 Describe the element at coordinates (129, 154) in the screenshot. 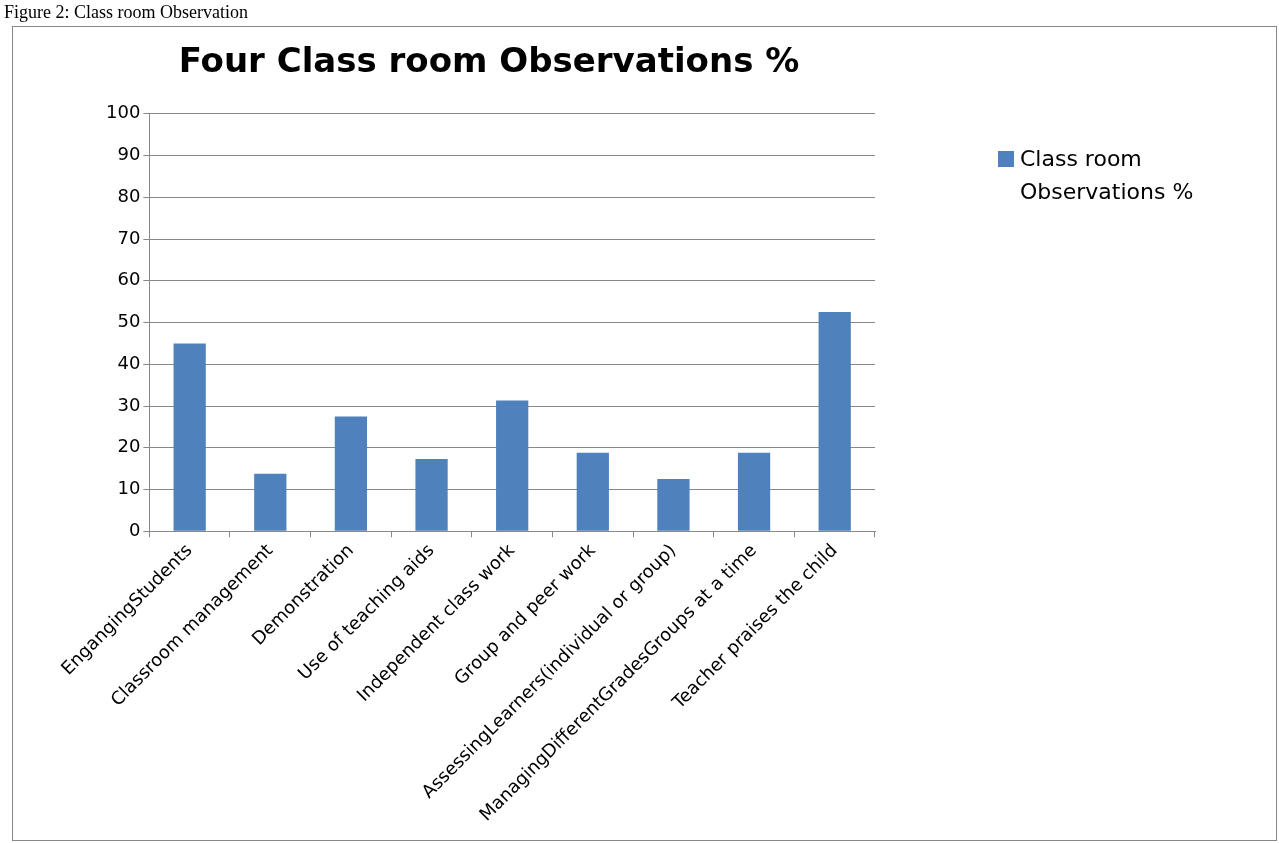

I see `y-tick-label: 90` at that location.